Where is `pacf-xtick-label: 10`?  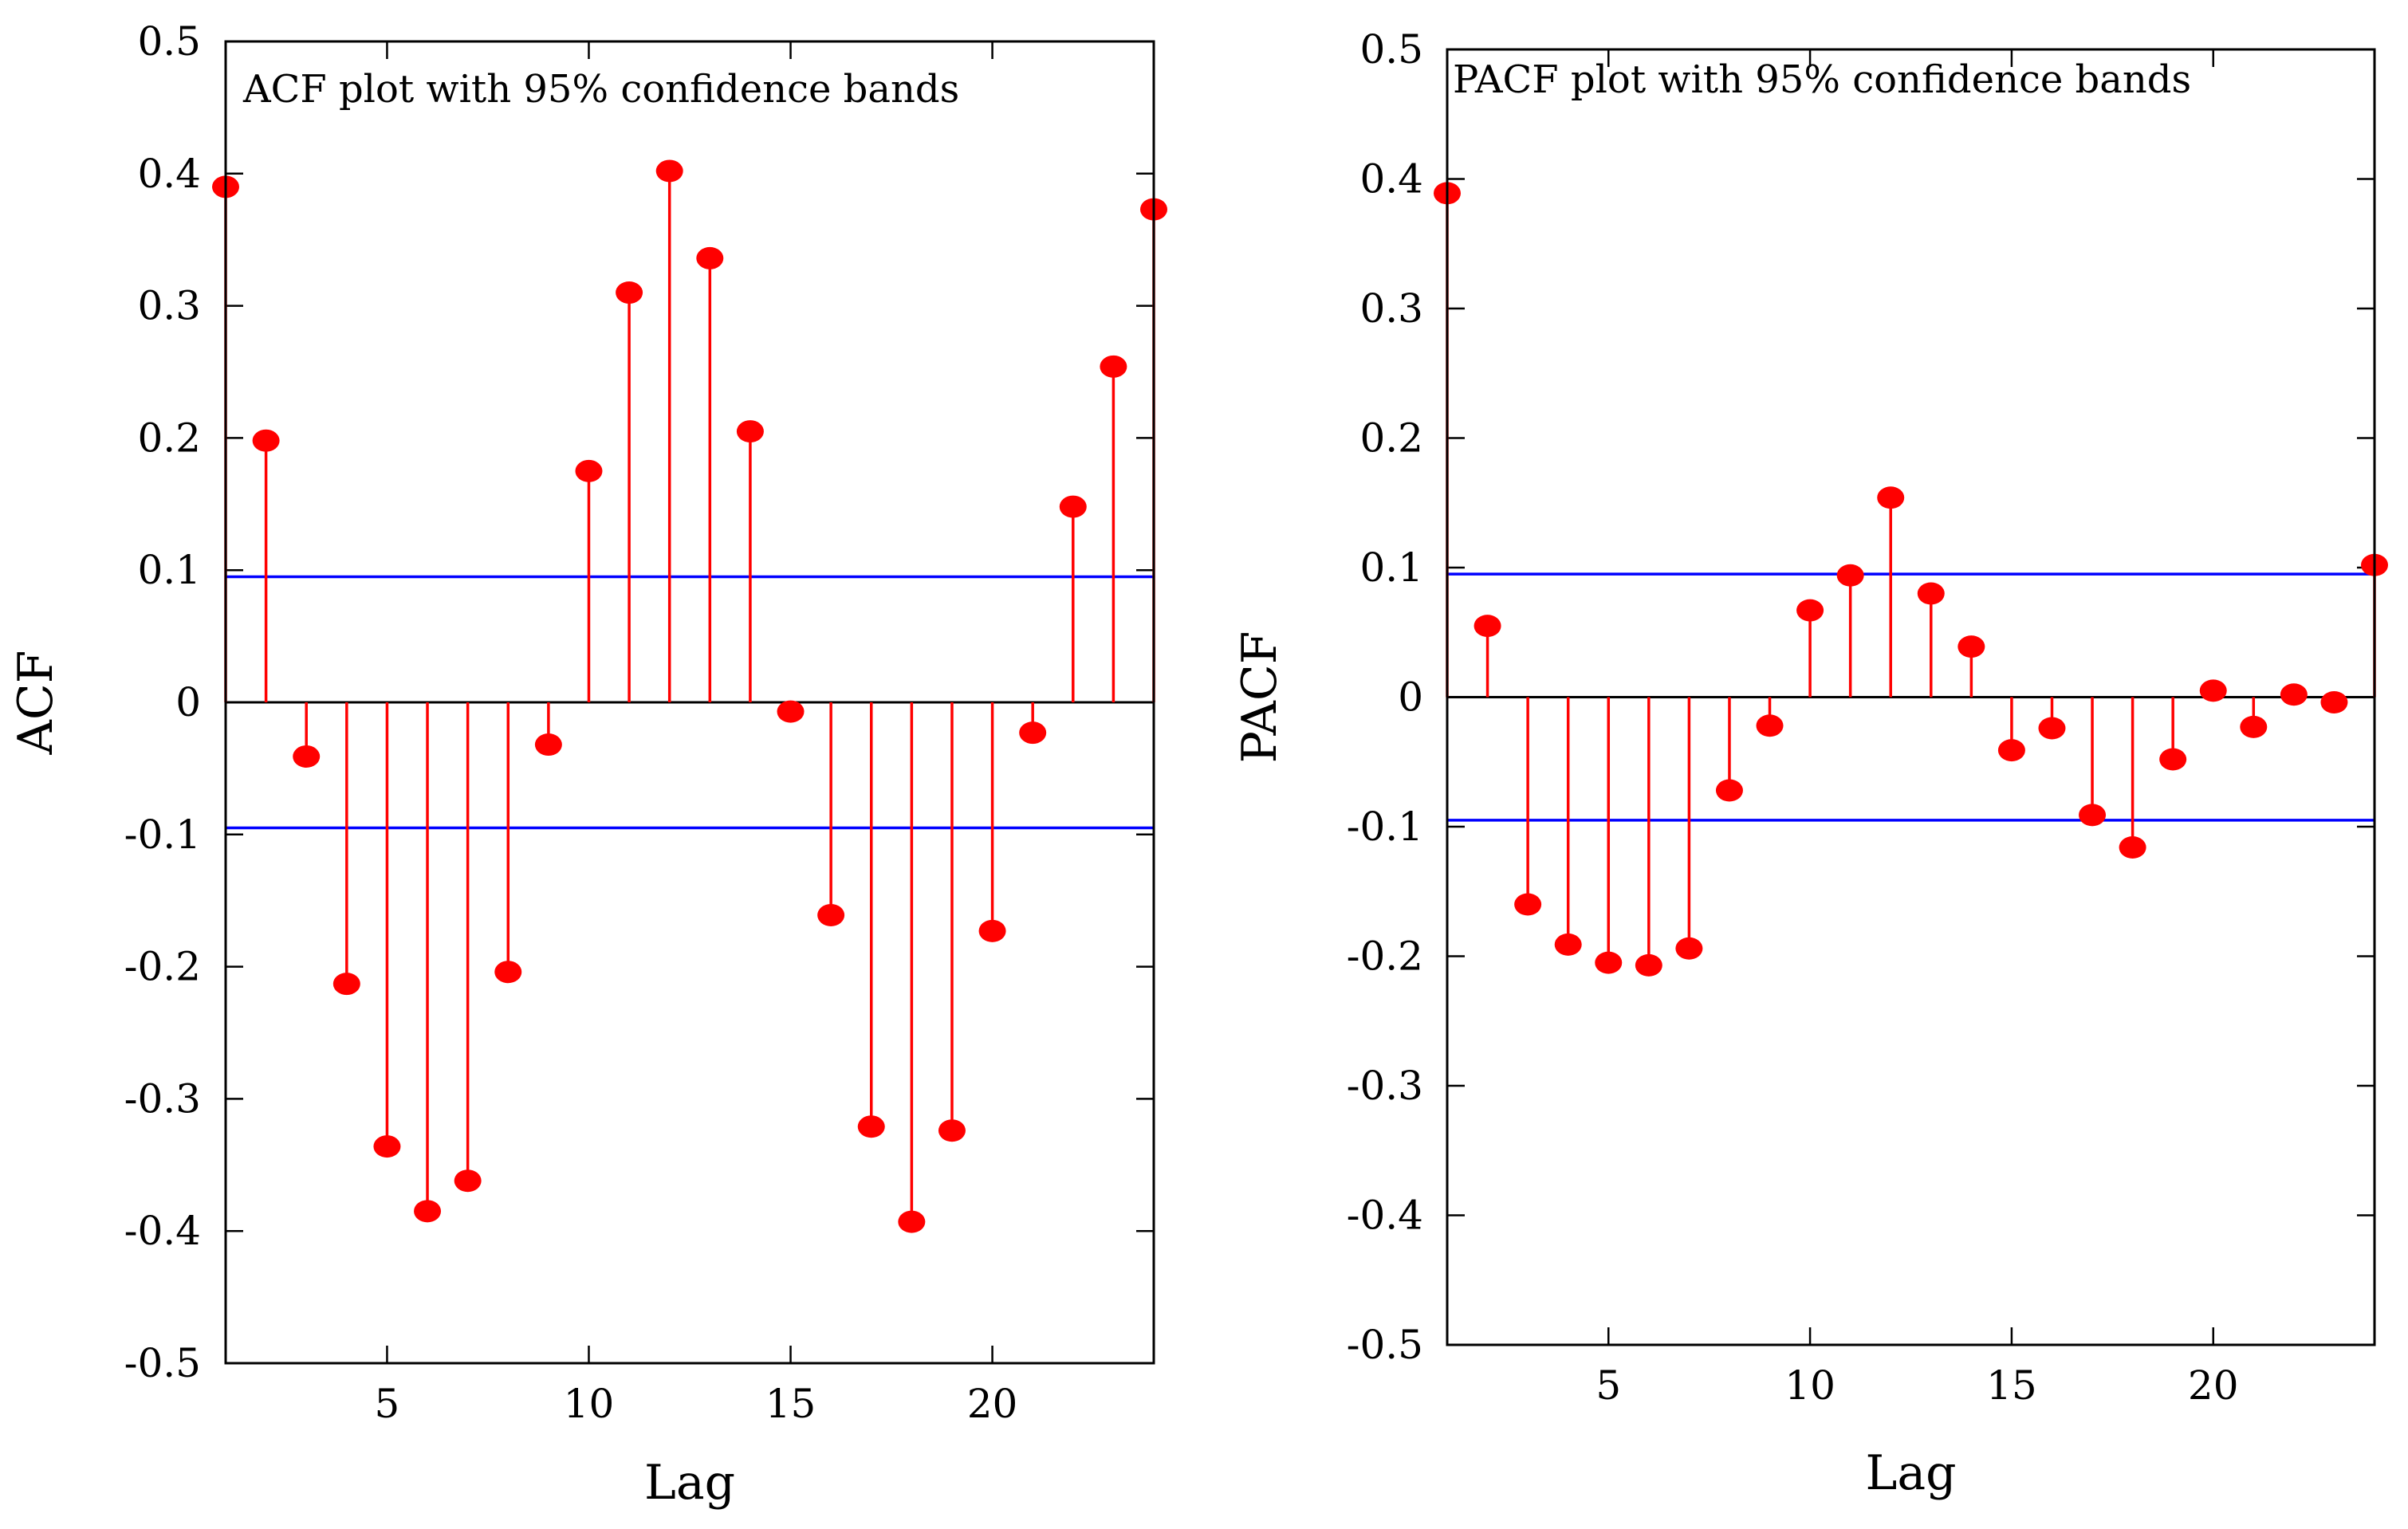
pacf-xtick-label: 10 is located at coordinates (1810, 1385).